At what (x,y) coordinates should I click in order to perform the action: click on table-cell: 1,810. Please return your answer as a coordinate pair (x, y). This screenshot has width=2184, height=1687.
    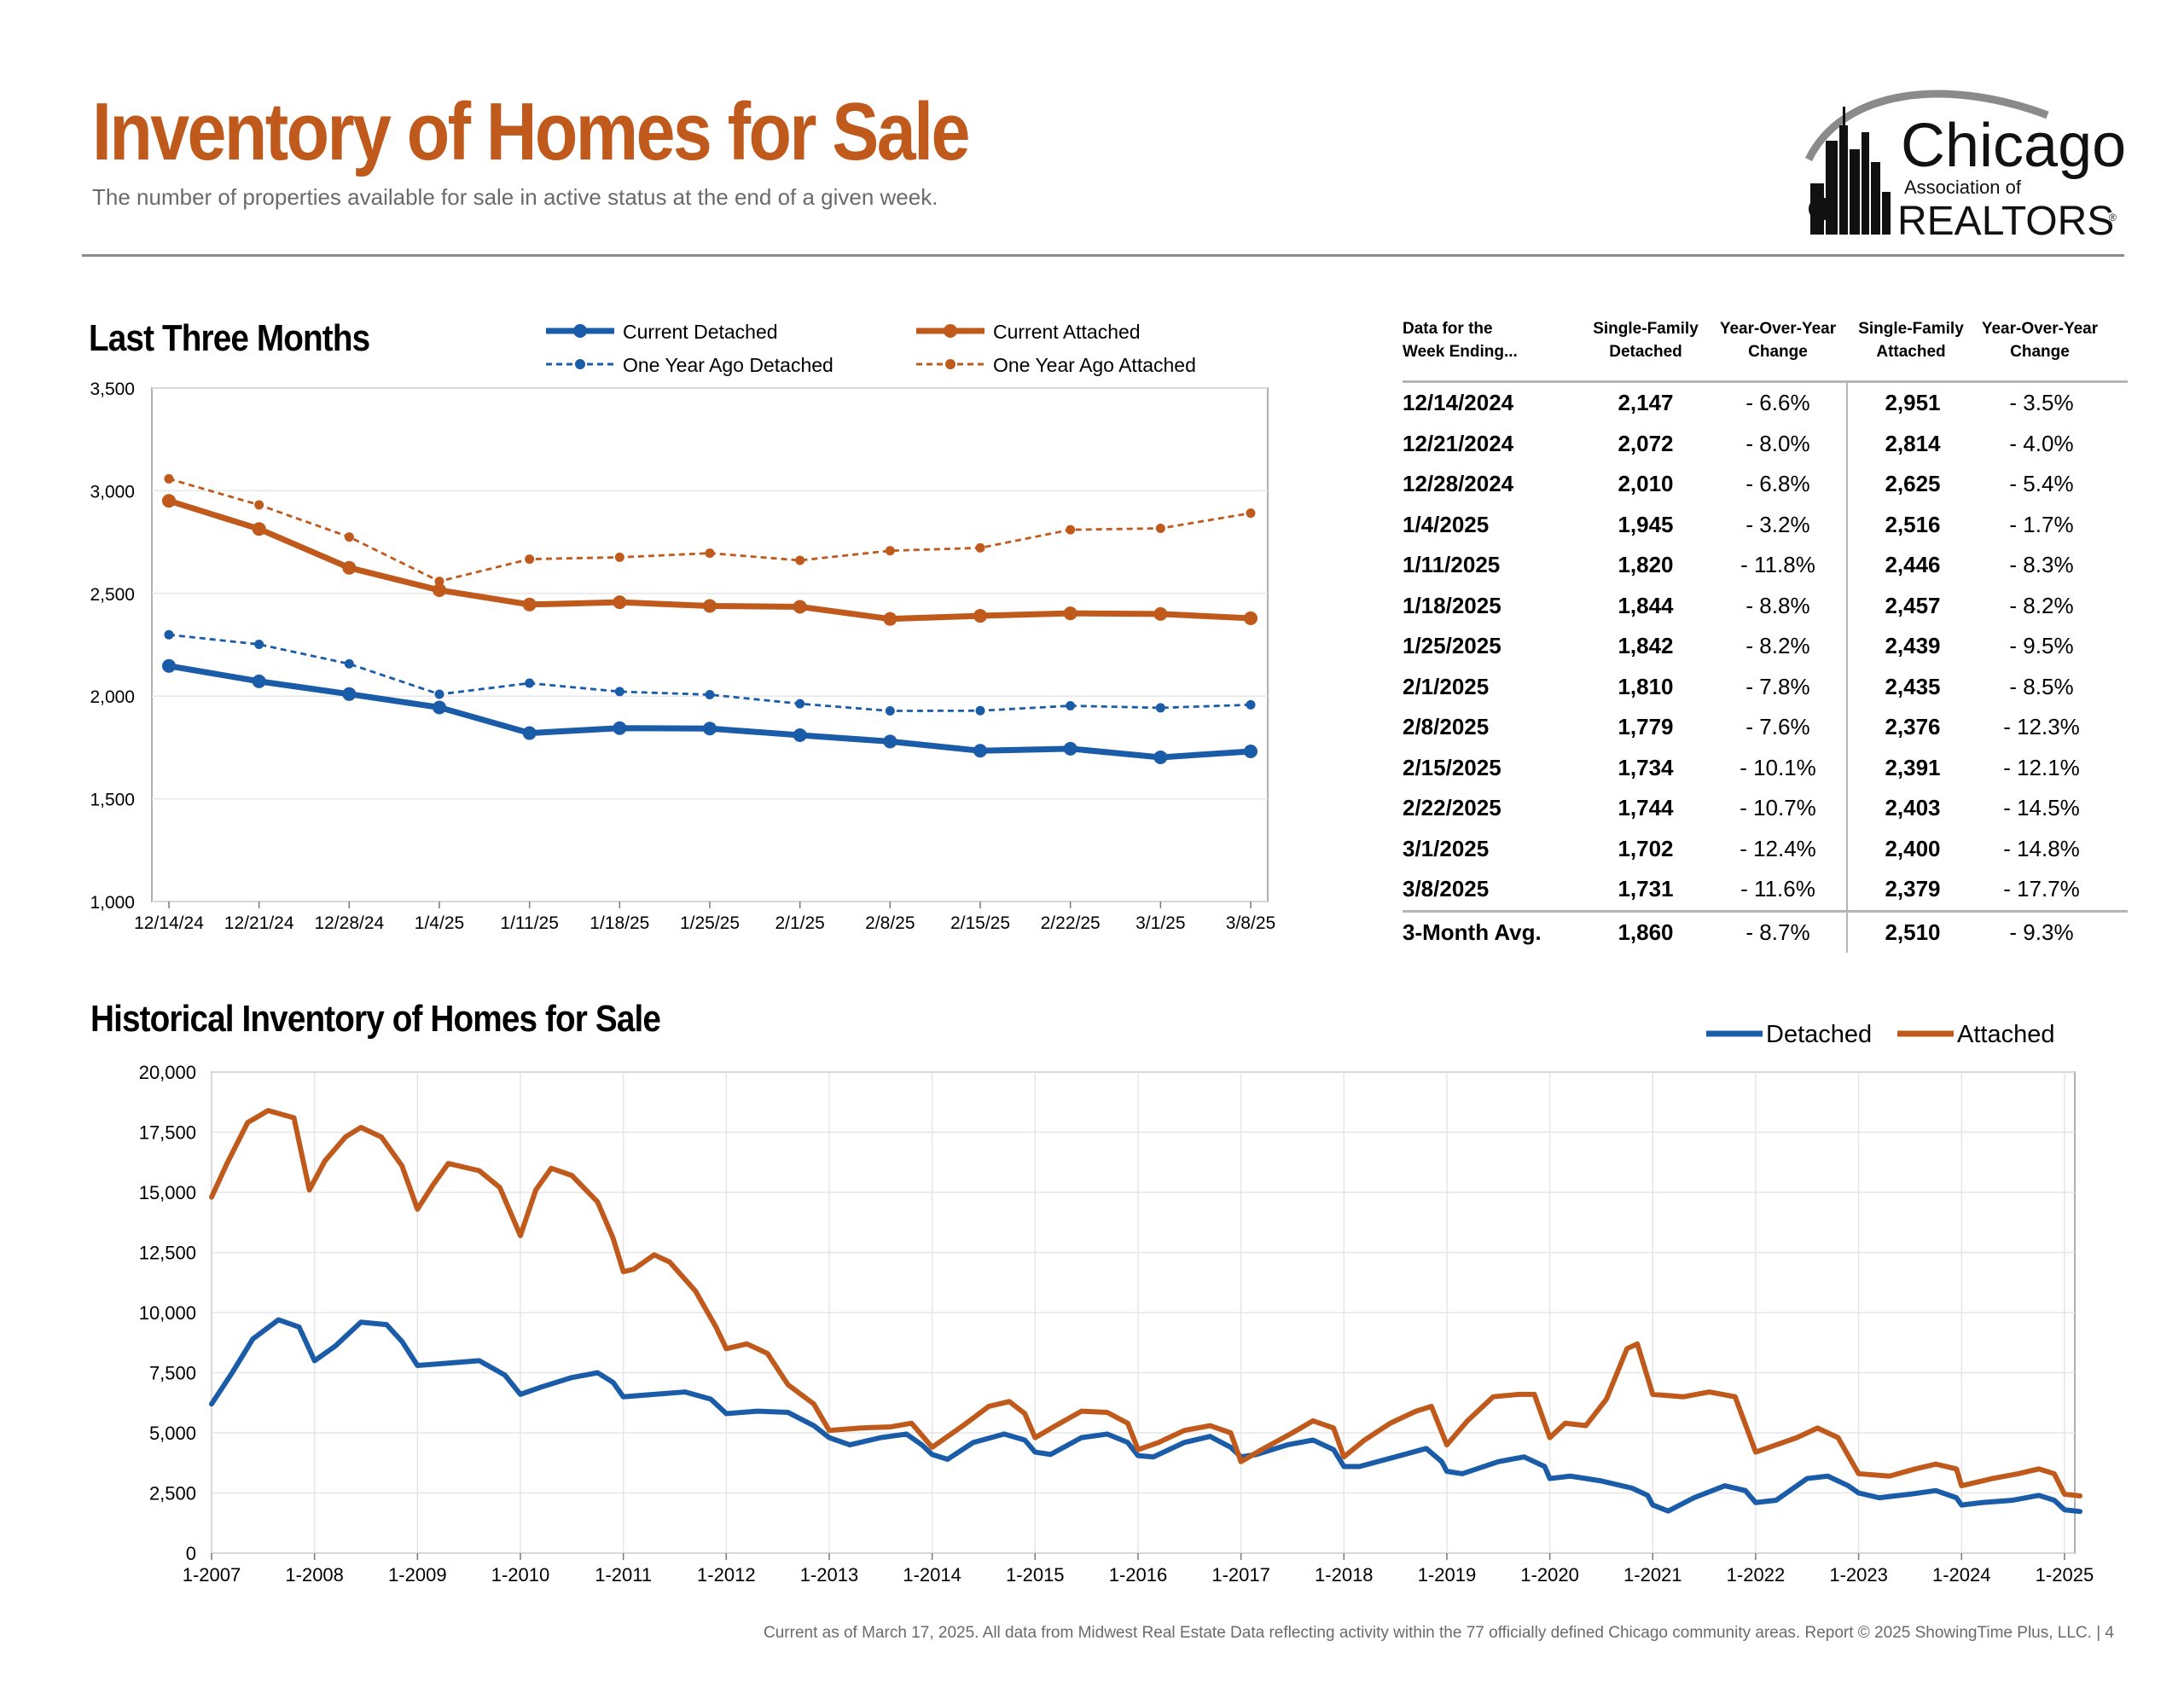
    Looking at the image, I should click on (1646, 686).